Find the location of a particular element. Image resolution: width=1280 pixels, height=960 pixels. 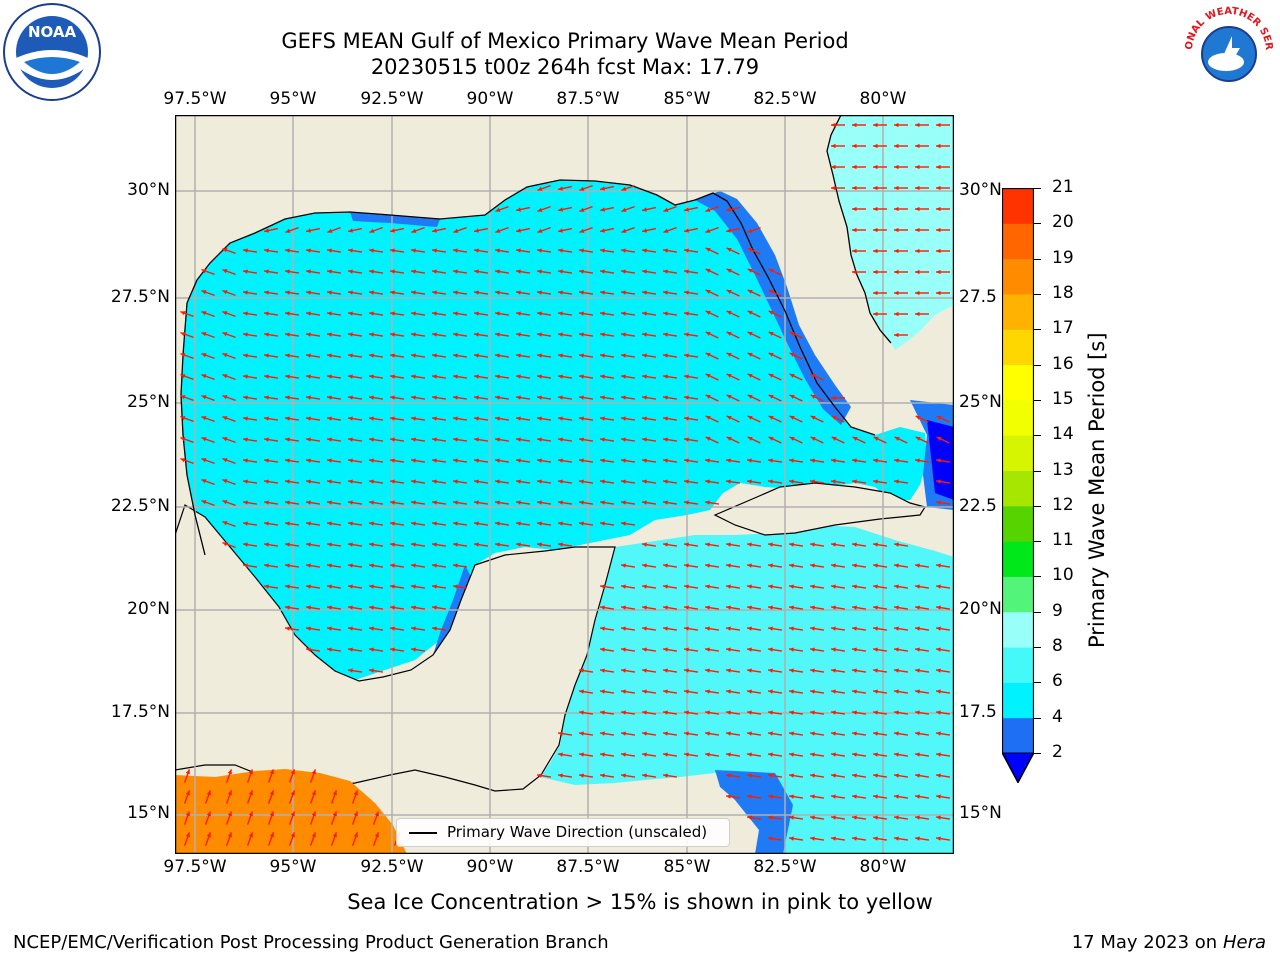

colorbar-tick-mark is located at coordinates (1037, 612).